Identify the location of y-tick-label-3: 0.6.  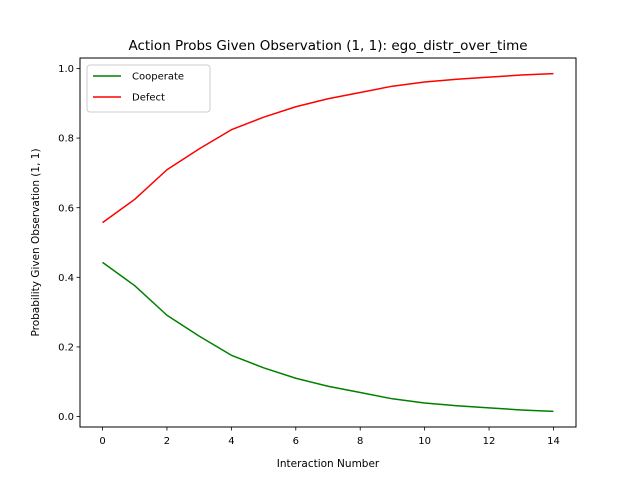
(66, 208).